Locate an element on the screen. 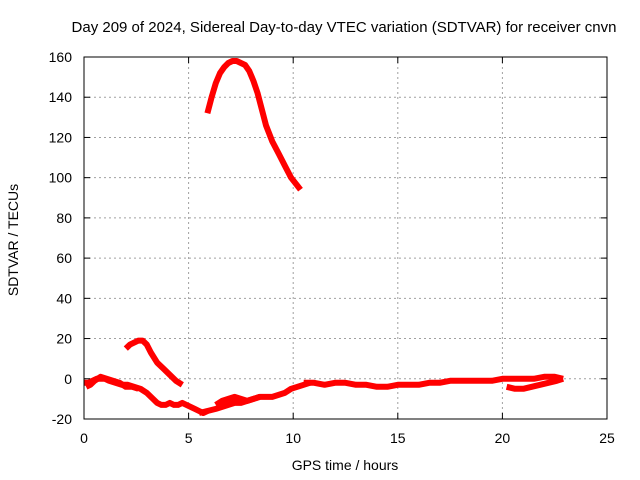 This screenshot has height=480, width=640. y-tick-label: 120 is located at coordinates (61, 137).